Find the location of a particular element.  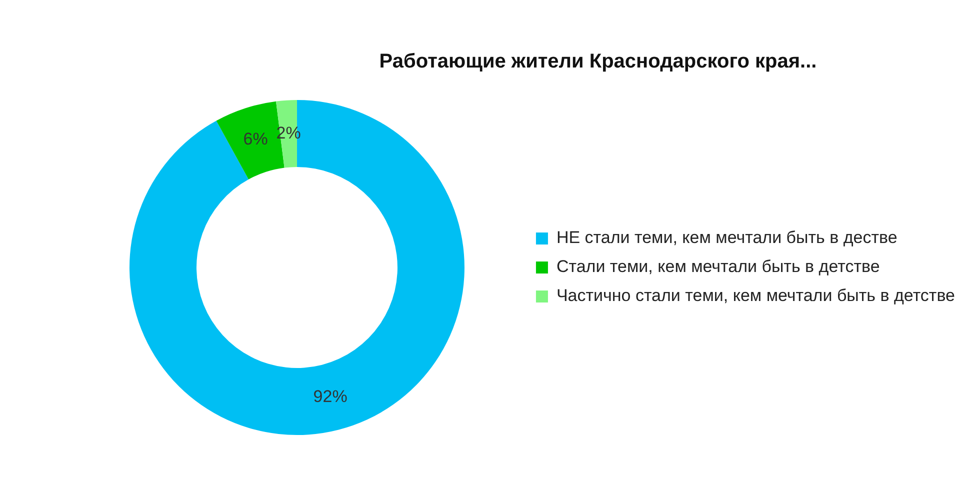

legend-label: Частично стали теми, кем мечтали быть в детстве is located at coordinates (756, 296).